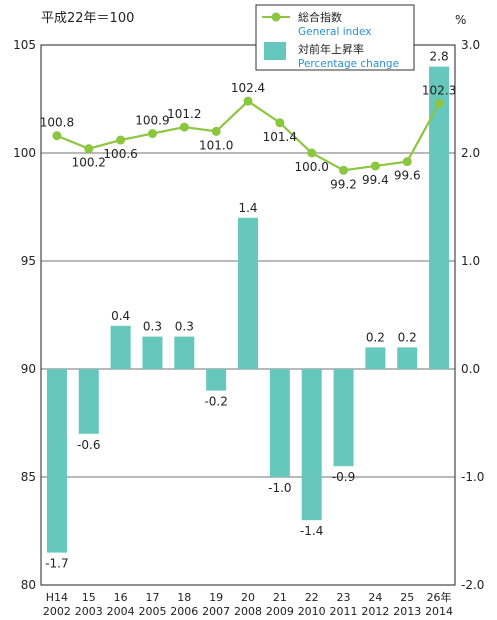  I want to click on line-value-label: 100.6, so click(120, 154).